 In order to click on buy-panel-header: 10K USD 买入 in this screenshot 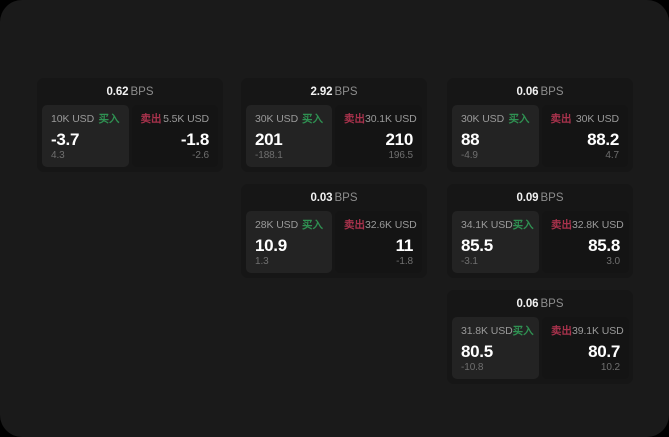, I will do `click(85, 119)`.